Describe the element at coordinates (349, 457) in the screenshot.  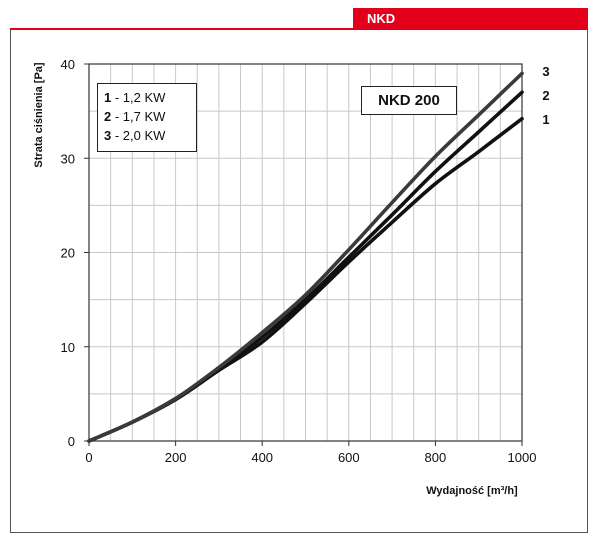
I see `x-tick-label: 600` at that location.